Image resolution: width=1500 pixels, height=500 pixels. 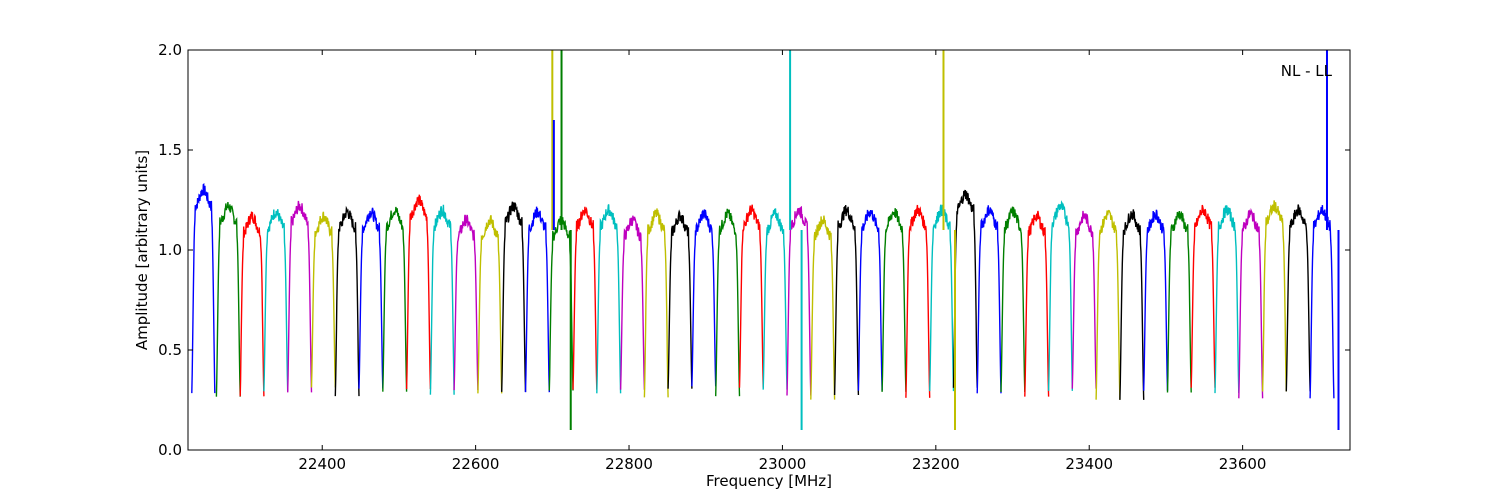 I want to click on x-tick-label: 23000, so click(x=783, y=464).